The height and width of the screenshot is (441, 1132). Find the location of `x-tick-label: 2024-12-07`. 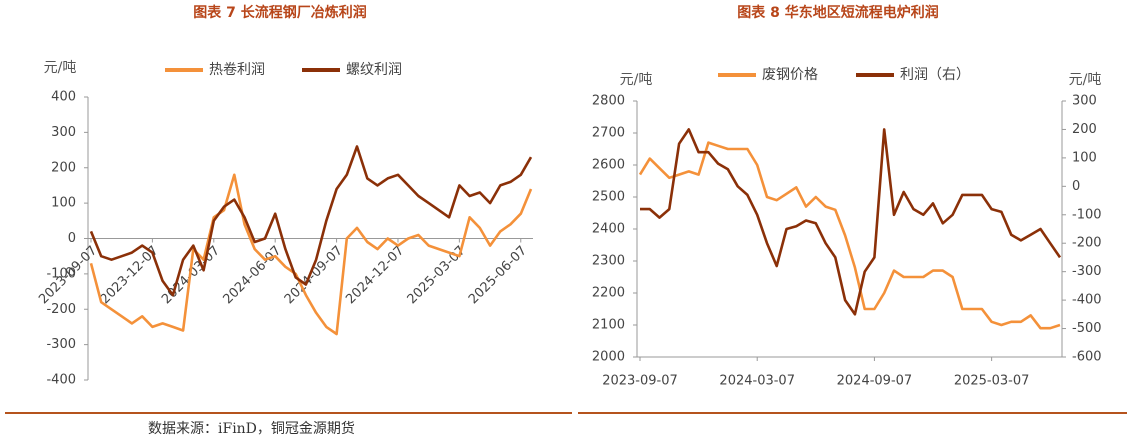

x-tick-label: 2024-12-07 is located at coordinates (375, 275).